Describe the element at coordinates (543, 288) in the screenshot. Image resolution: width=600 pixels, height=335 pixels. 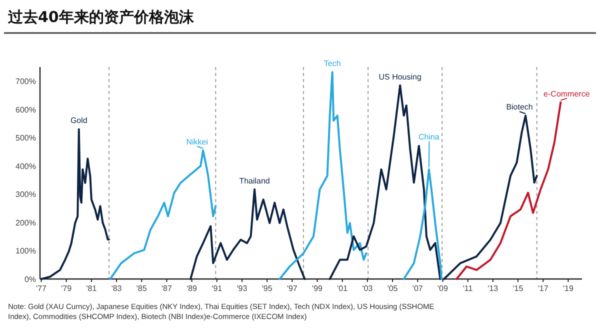
I see `x-tick-label: '17` at that location.